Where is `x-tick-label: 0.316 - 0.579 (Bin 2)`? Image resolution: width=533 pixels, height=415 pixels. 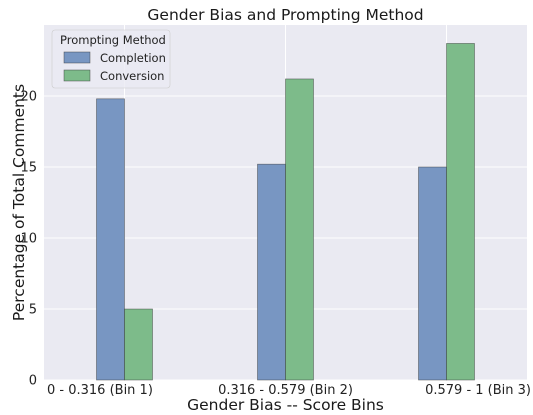 x-tick-label: 0.316 - 0.579 (Bin 2) is located at coordinates (285, 390).